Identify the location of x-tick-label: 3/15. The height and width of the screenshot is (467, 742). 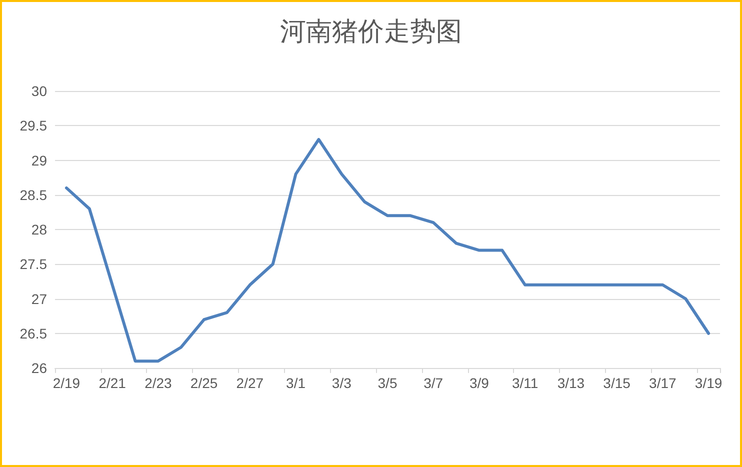
(617, 383).